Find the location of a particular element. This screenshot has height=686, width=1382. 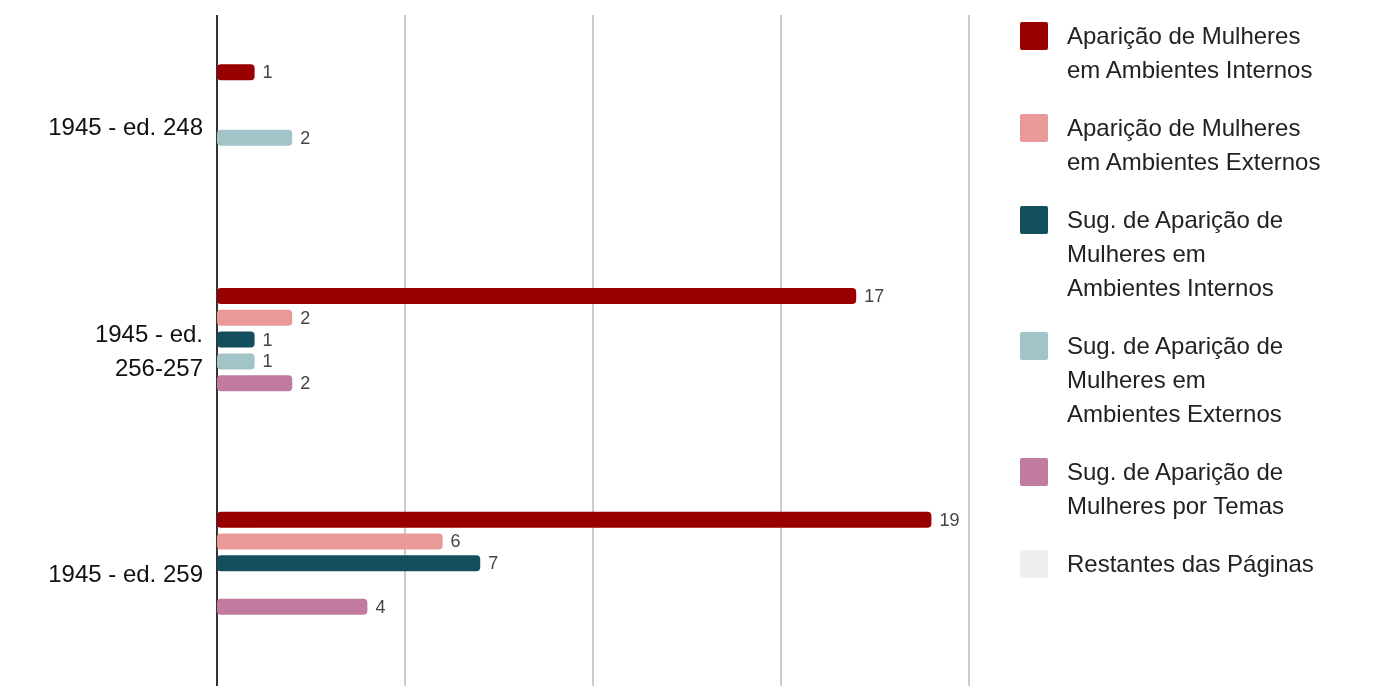

data-label: 7 is located at coordinates (493, 563).